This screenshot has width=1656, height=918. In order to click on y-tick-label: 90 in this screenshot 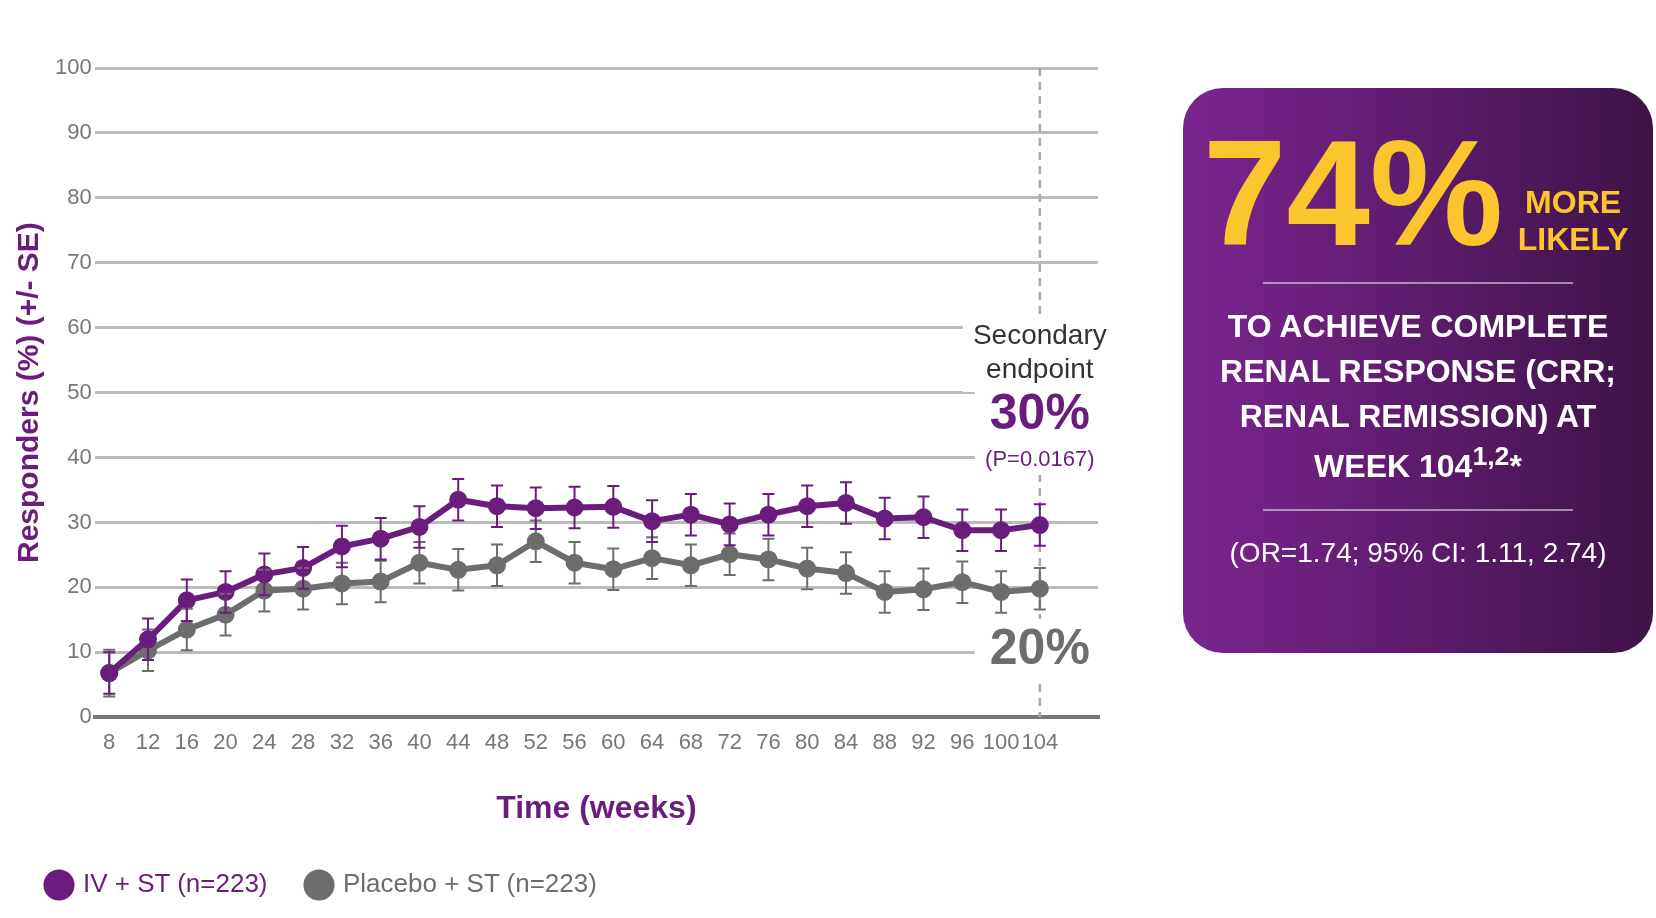, I will do `click(79, 131)`.